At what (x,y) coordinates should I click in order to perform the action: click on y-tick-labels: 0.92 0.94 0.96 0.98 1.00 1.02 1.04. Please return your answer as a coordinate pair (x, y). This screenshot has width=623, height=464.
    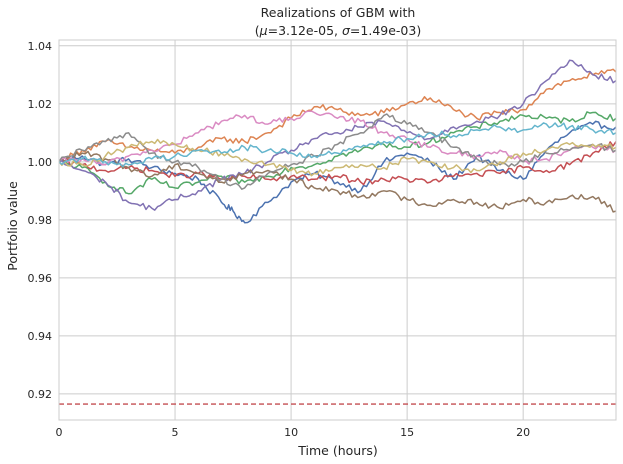
    Looking at the image, I should click on (40, 220).